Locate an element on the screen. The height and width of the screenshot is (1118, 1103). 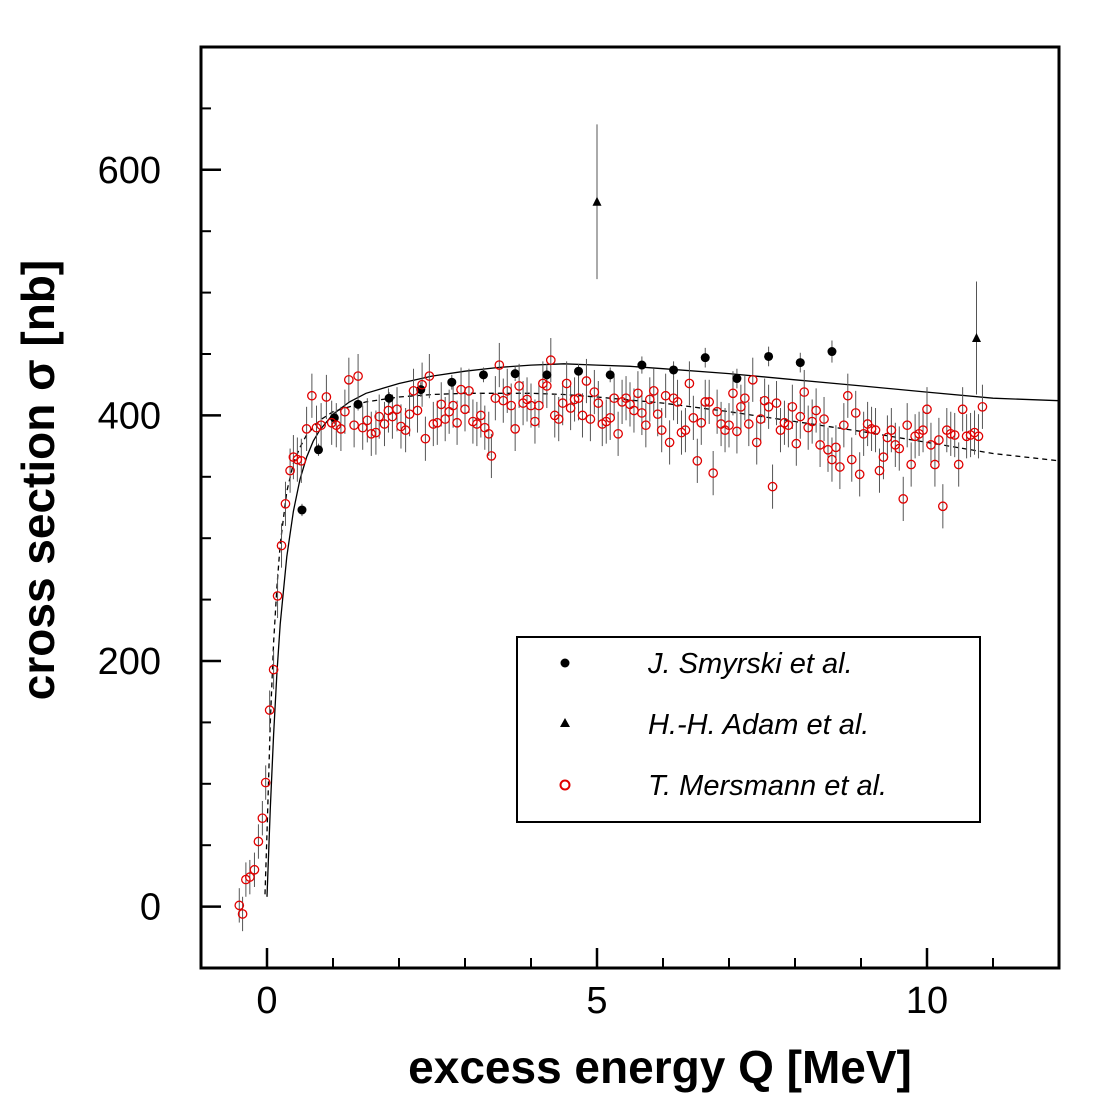
legend-label-smyrski: J. Smyrski et al. is located at coordinates (750, 664).